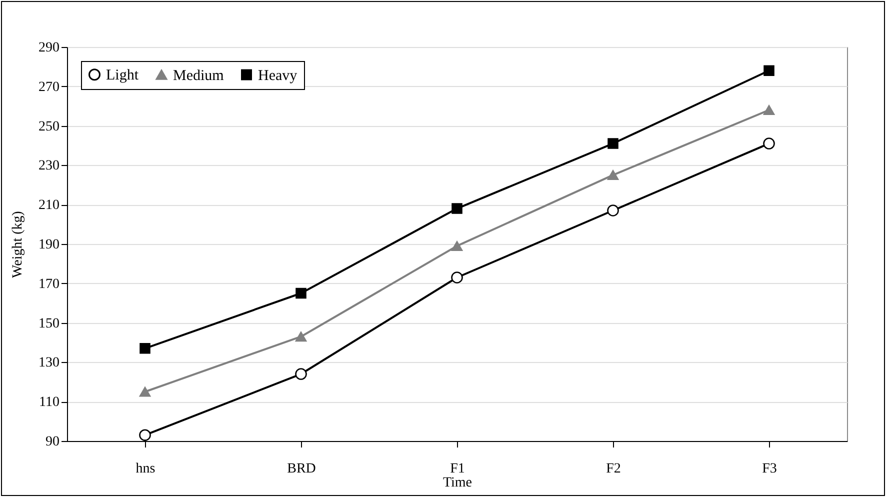 This screenshot has width=888, height=499. I want to click on x-tick-label: hns, so click(146, 469).